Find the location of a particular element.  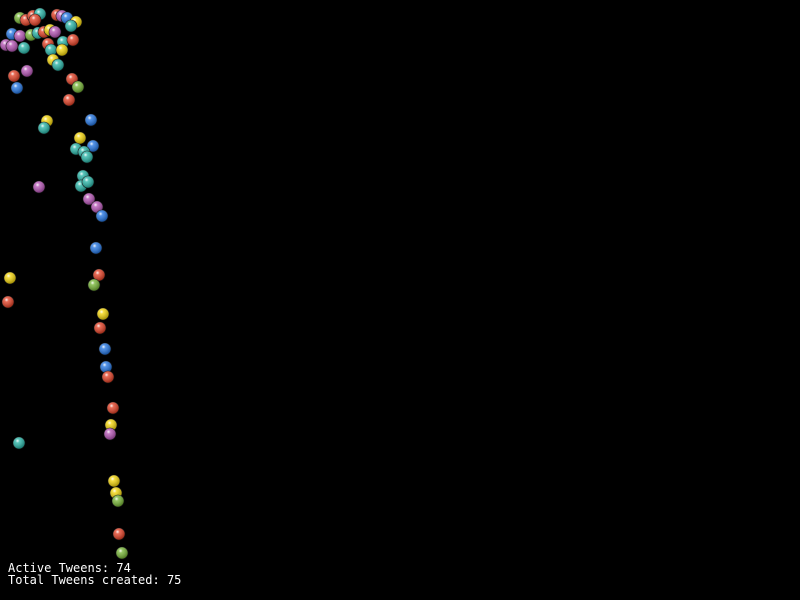

active-tweens: Active Tweens: 74 is located at coordinates (69, 568).